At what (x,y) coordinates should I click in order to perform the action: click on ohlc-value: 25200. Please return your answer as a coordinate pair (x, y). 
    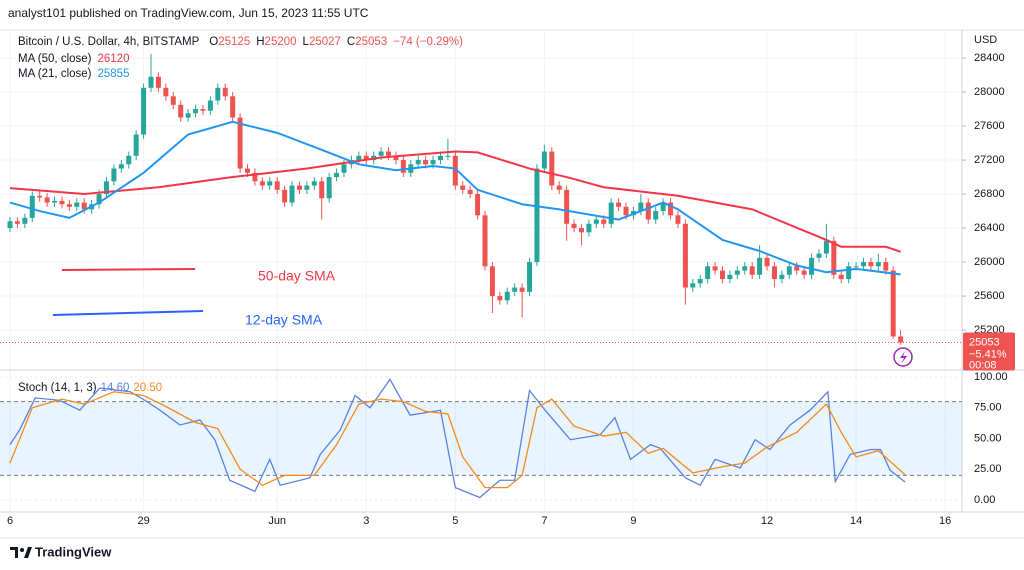
    Looking at the image, I should click on (281, 42).